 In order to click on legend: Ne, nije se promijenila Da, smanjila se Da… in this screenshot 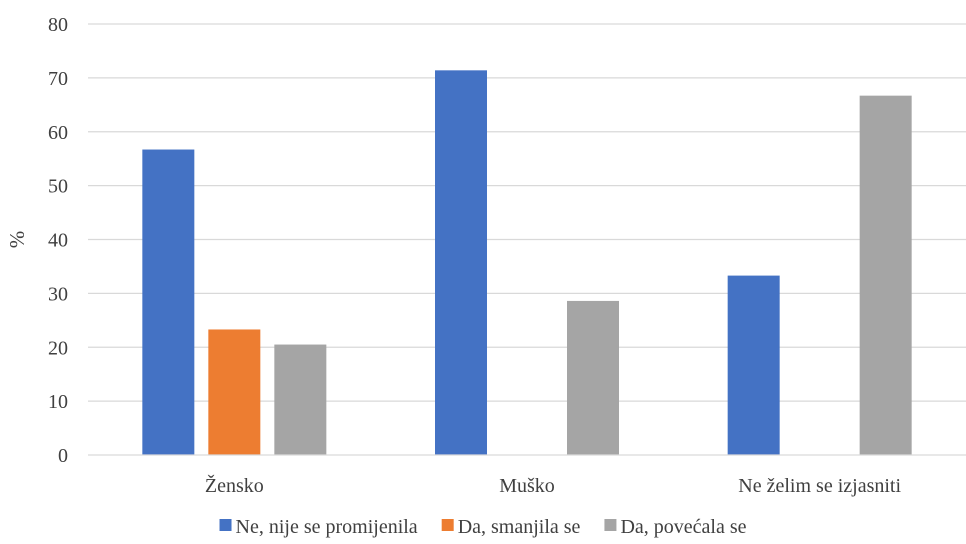, I will do `click(483, 527)`.